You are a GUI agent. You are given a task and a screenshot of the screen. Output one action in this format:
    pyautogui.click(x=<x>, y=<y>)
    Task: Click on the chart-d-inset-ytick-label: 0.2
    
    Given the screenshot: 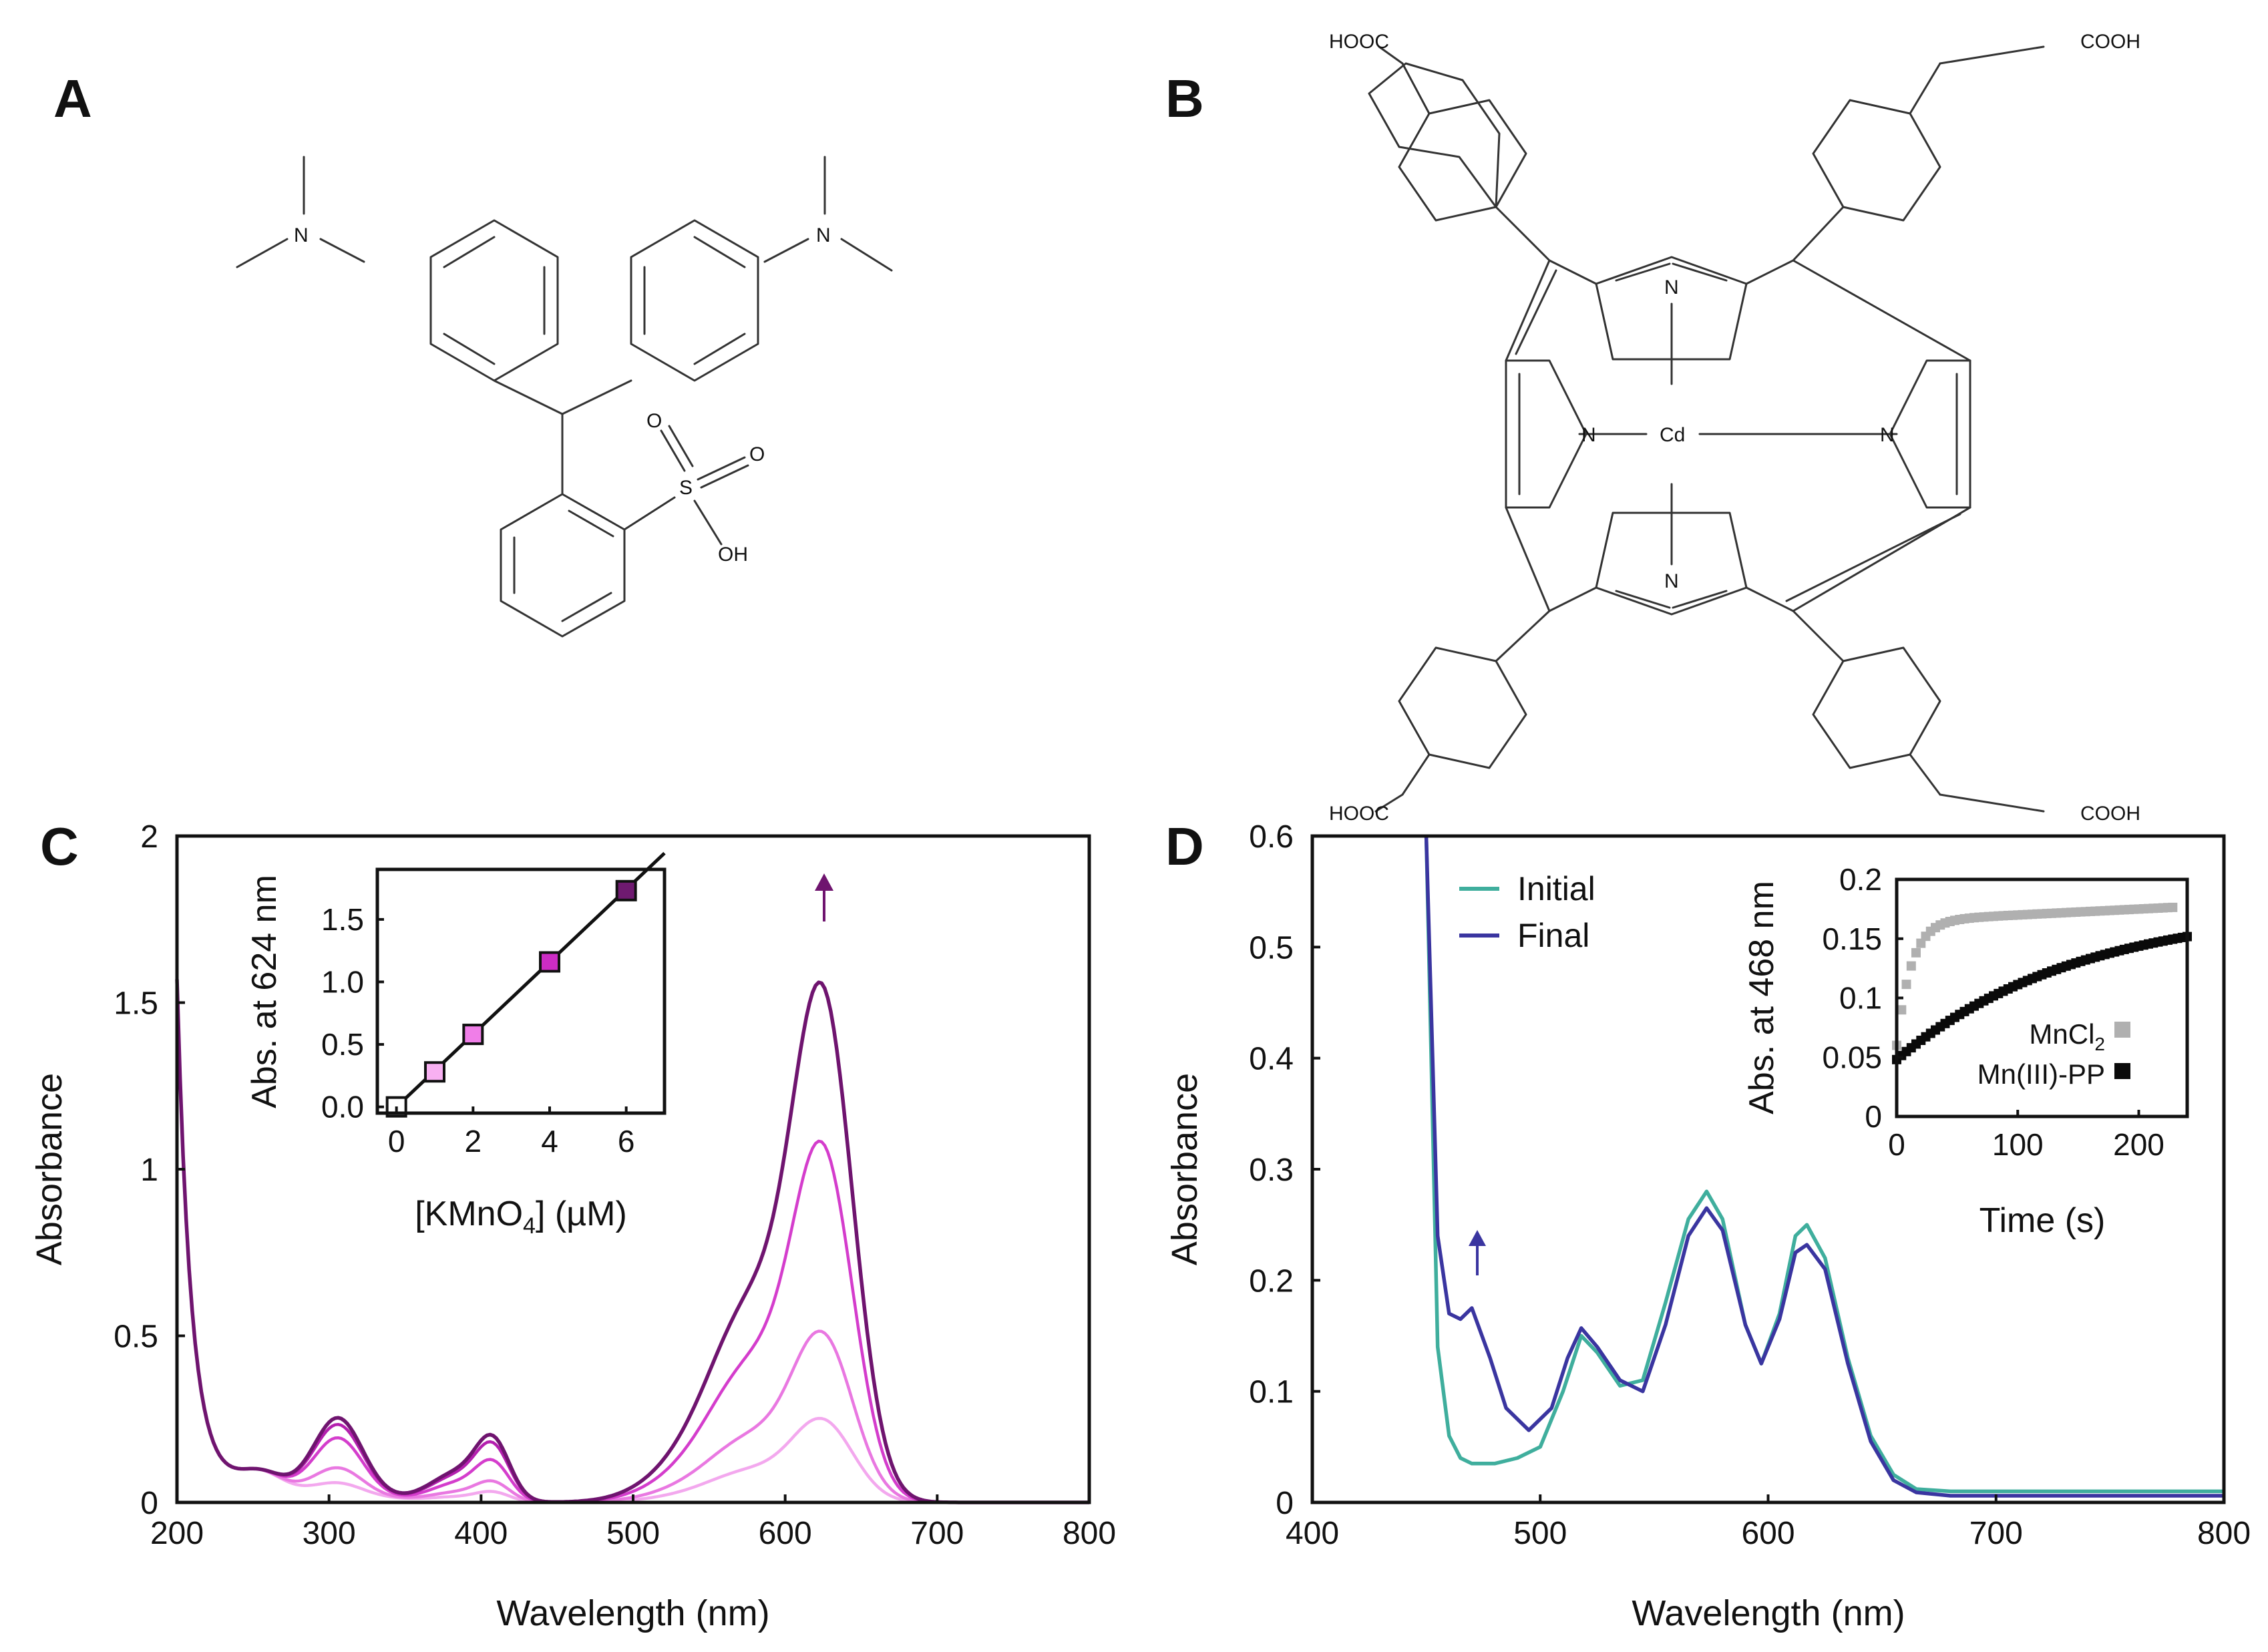 What is the action you would take?
    pyautogui.click(x=1860, y=879)
    